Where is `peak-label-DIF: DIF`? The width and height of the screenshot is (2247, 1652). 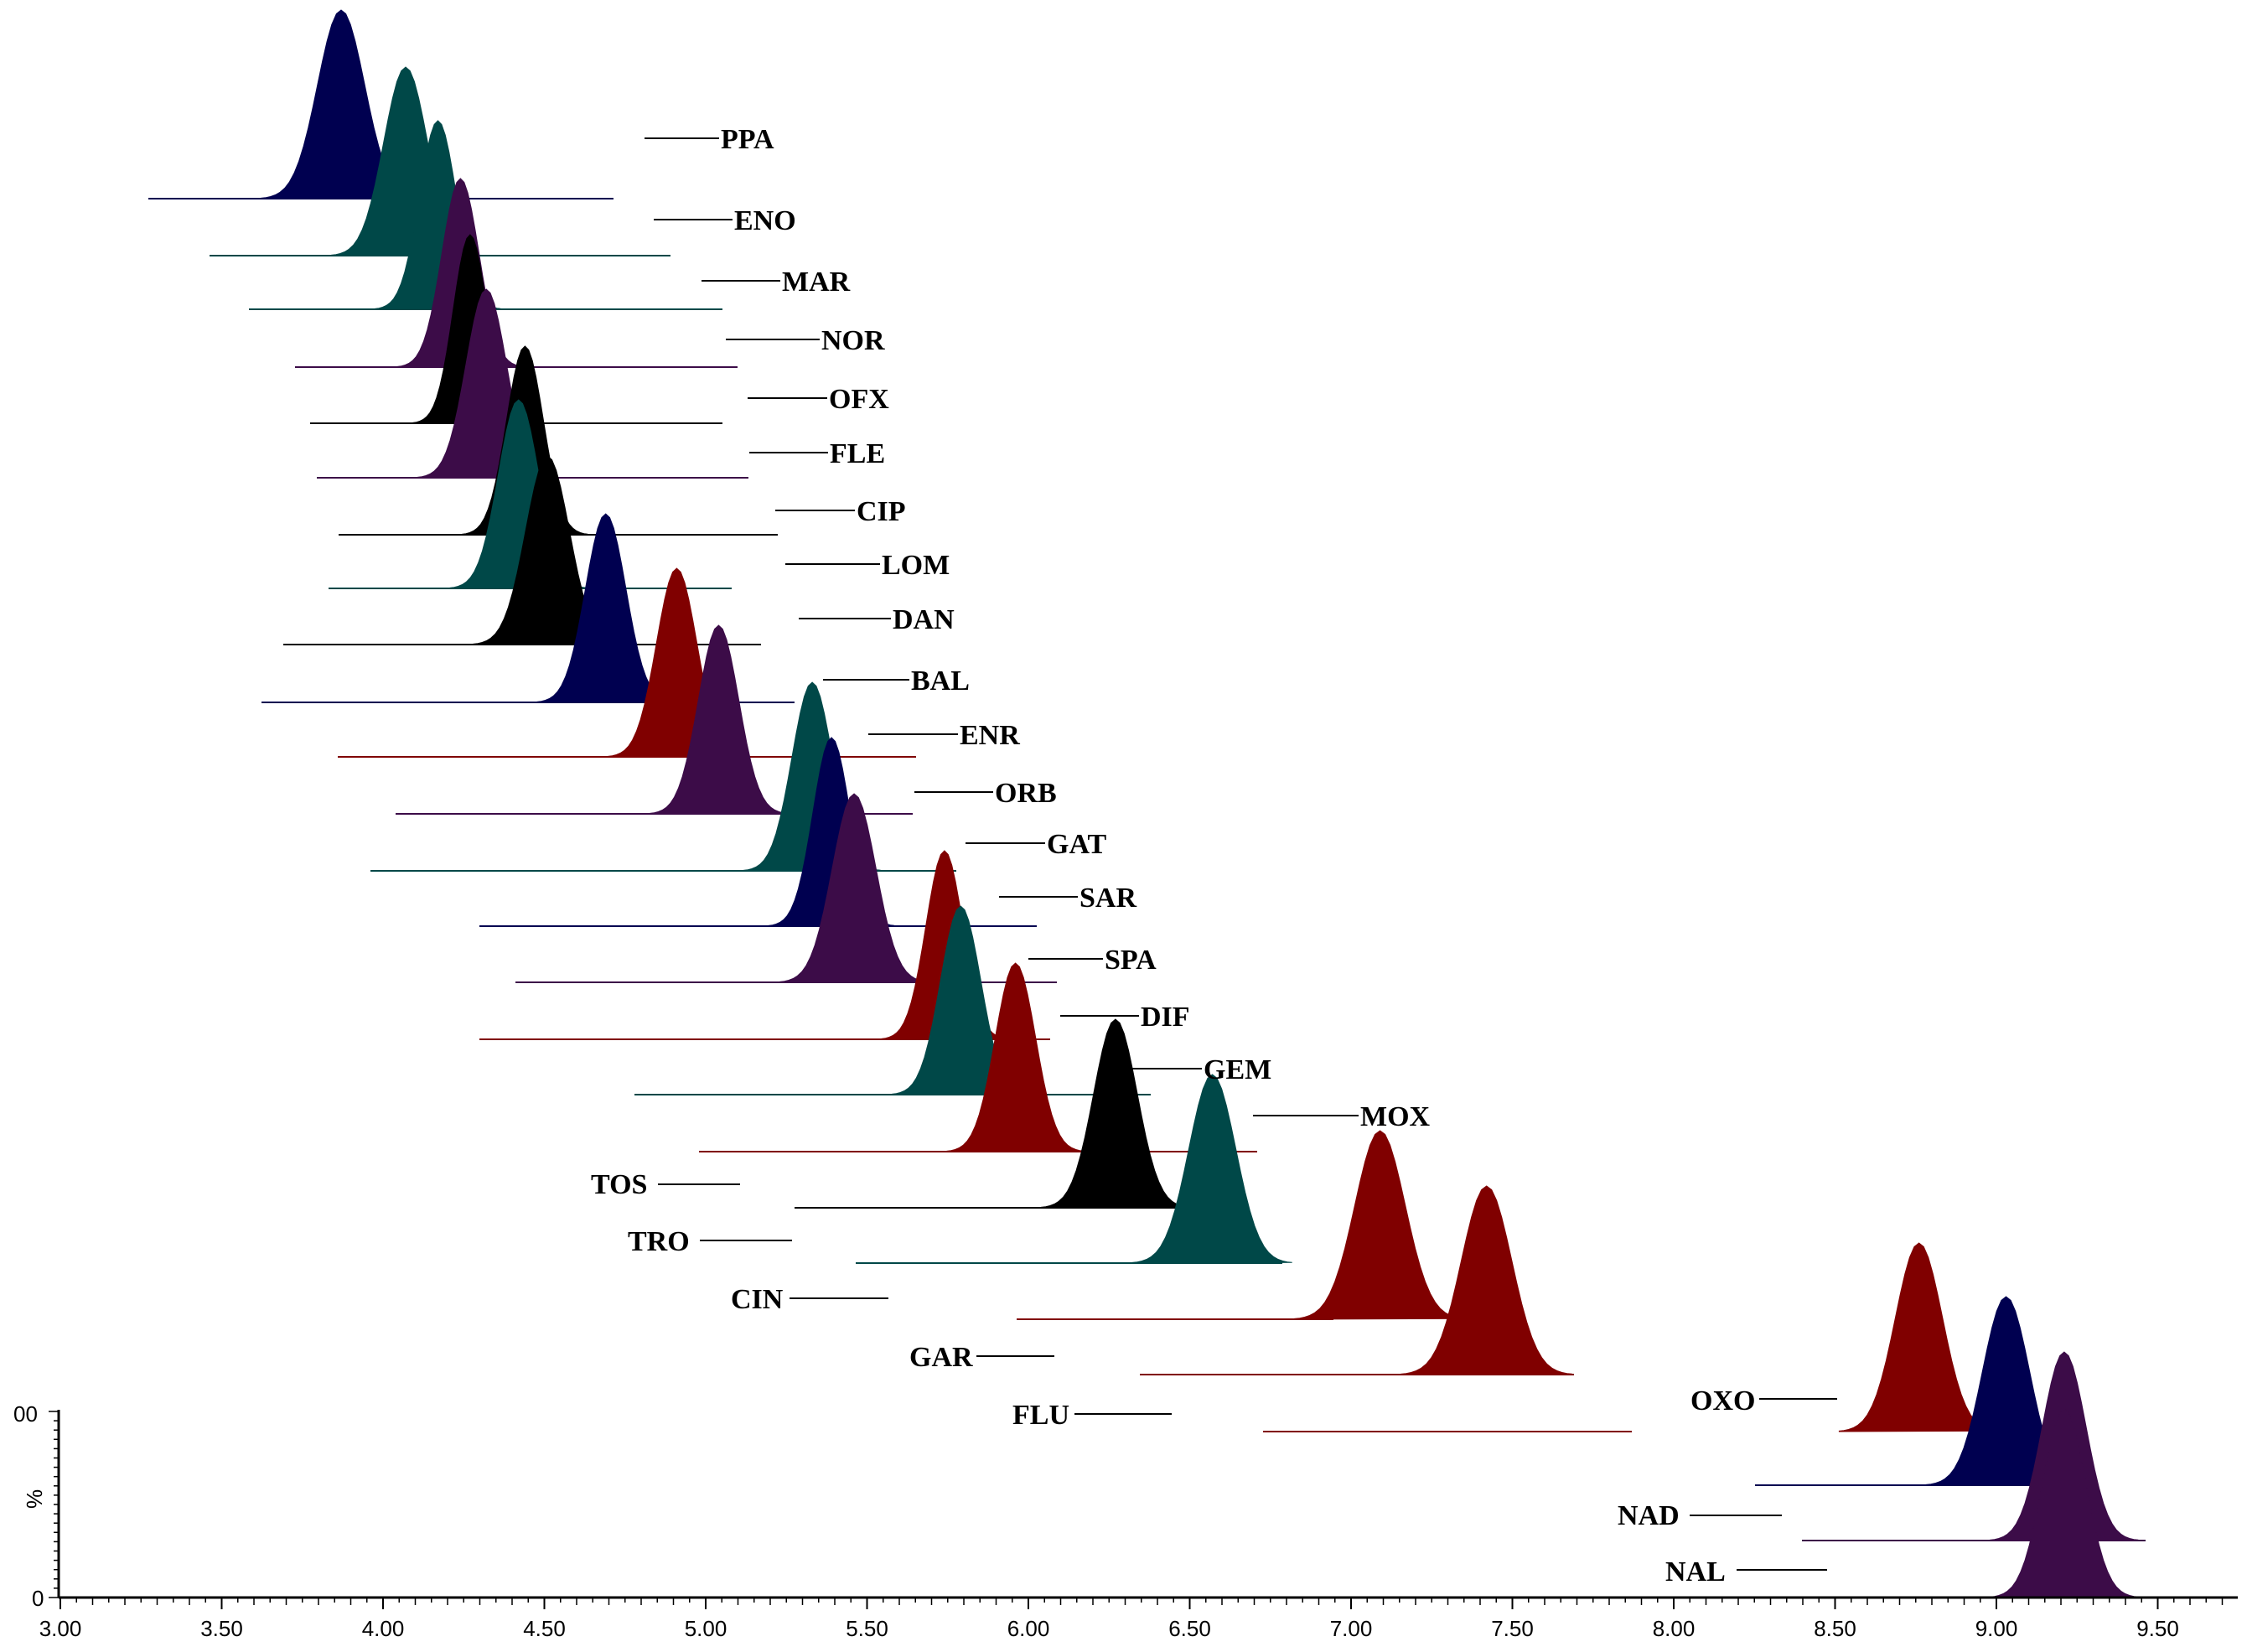 peak-label-DIF: DIF is located at coordinates (1165, 1017).